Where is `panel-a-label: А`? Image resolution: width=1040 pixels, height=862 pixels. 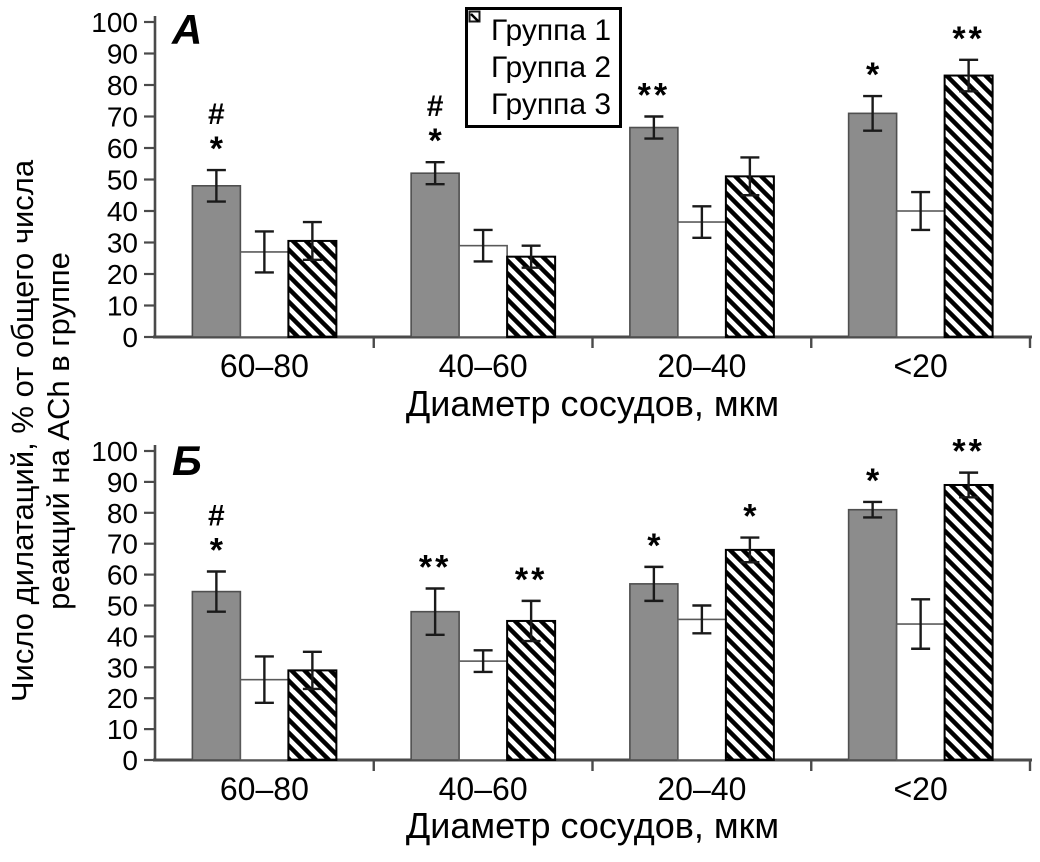
panel-a-label: А is located at coordinates (187, 29).